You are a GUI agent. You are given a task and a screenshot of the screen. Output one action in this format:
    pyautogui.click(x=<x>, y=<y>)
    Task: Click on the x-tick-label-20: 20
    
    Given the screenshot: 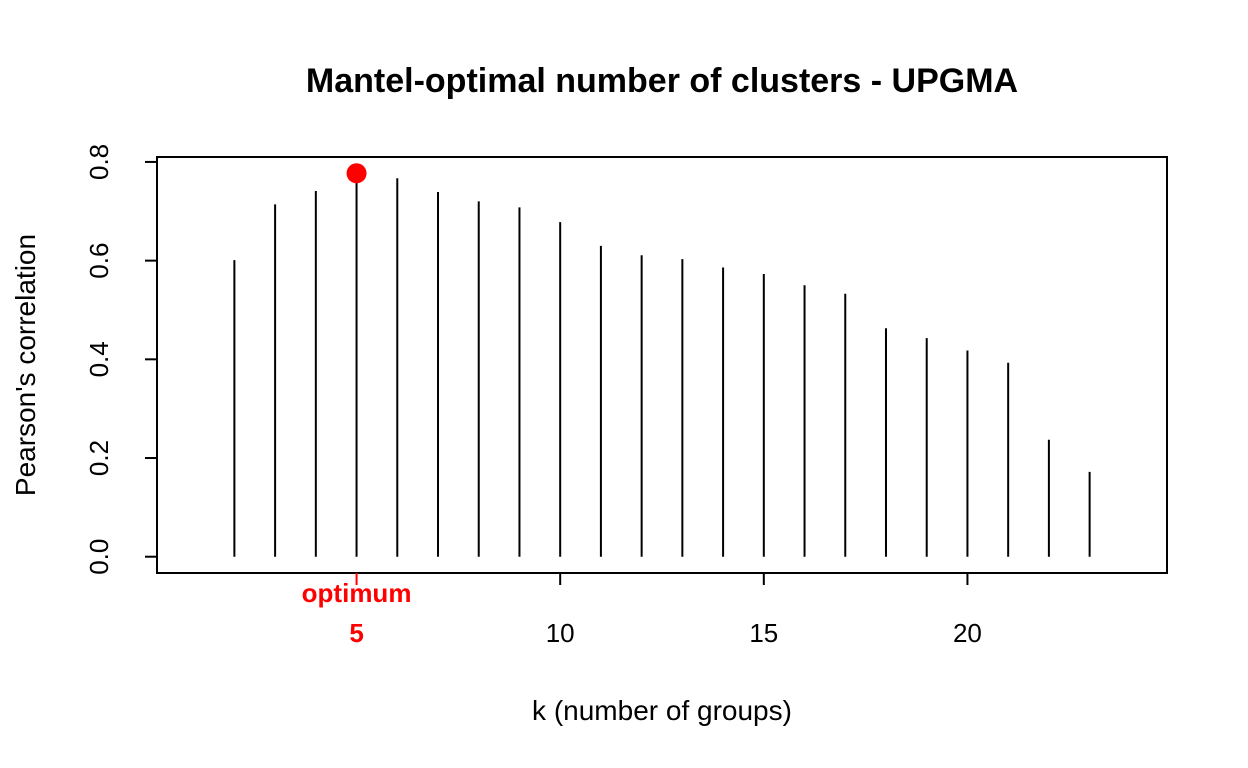 What is the action you would take?
    pyautogui.click(x=967, y=633)
    